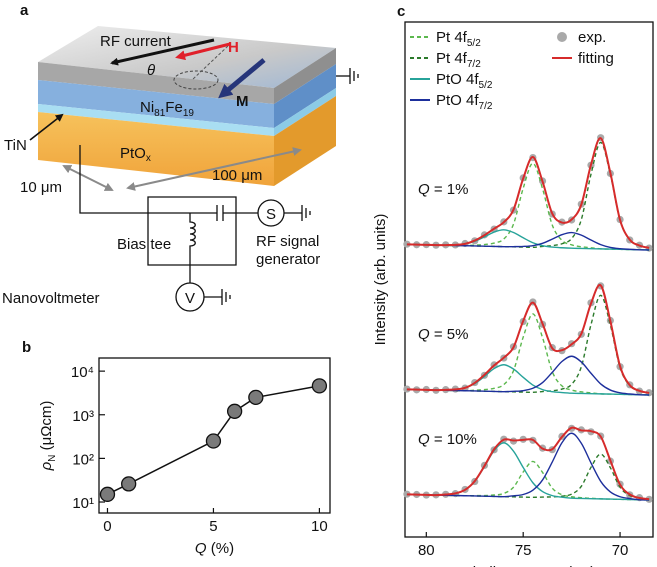 This screenshot has width=657, height=567. I want to click on nife-layer, so click(156, 104).